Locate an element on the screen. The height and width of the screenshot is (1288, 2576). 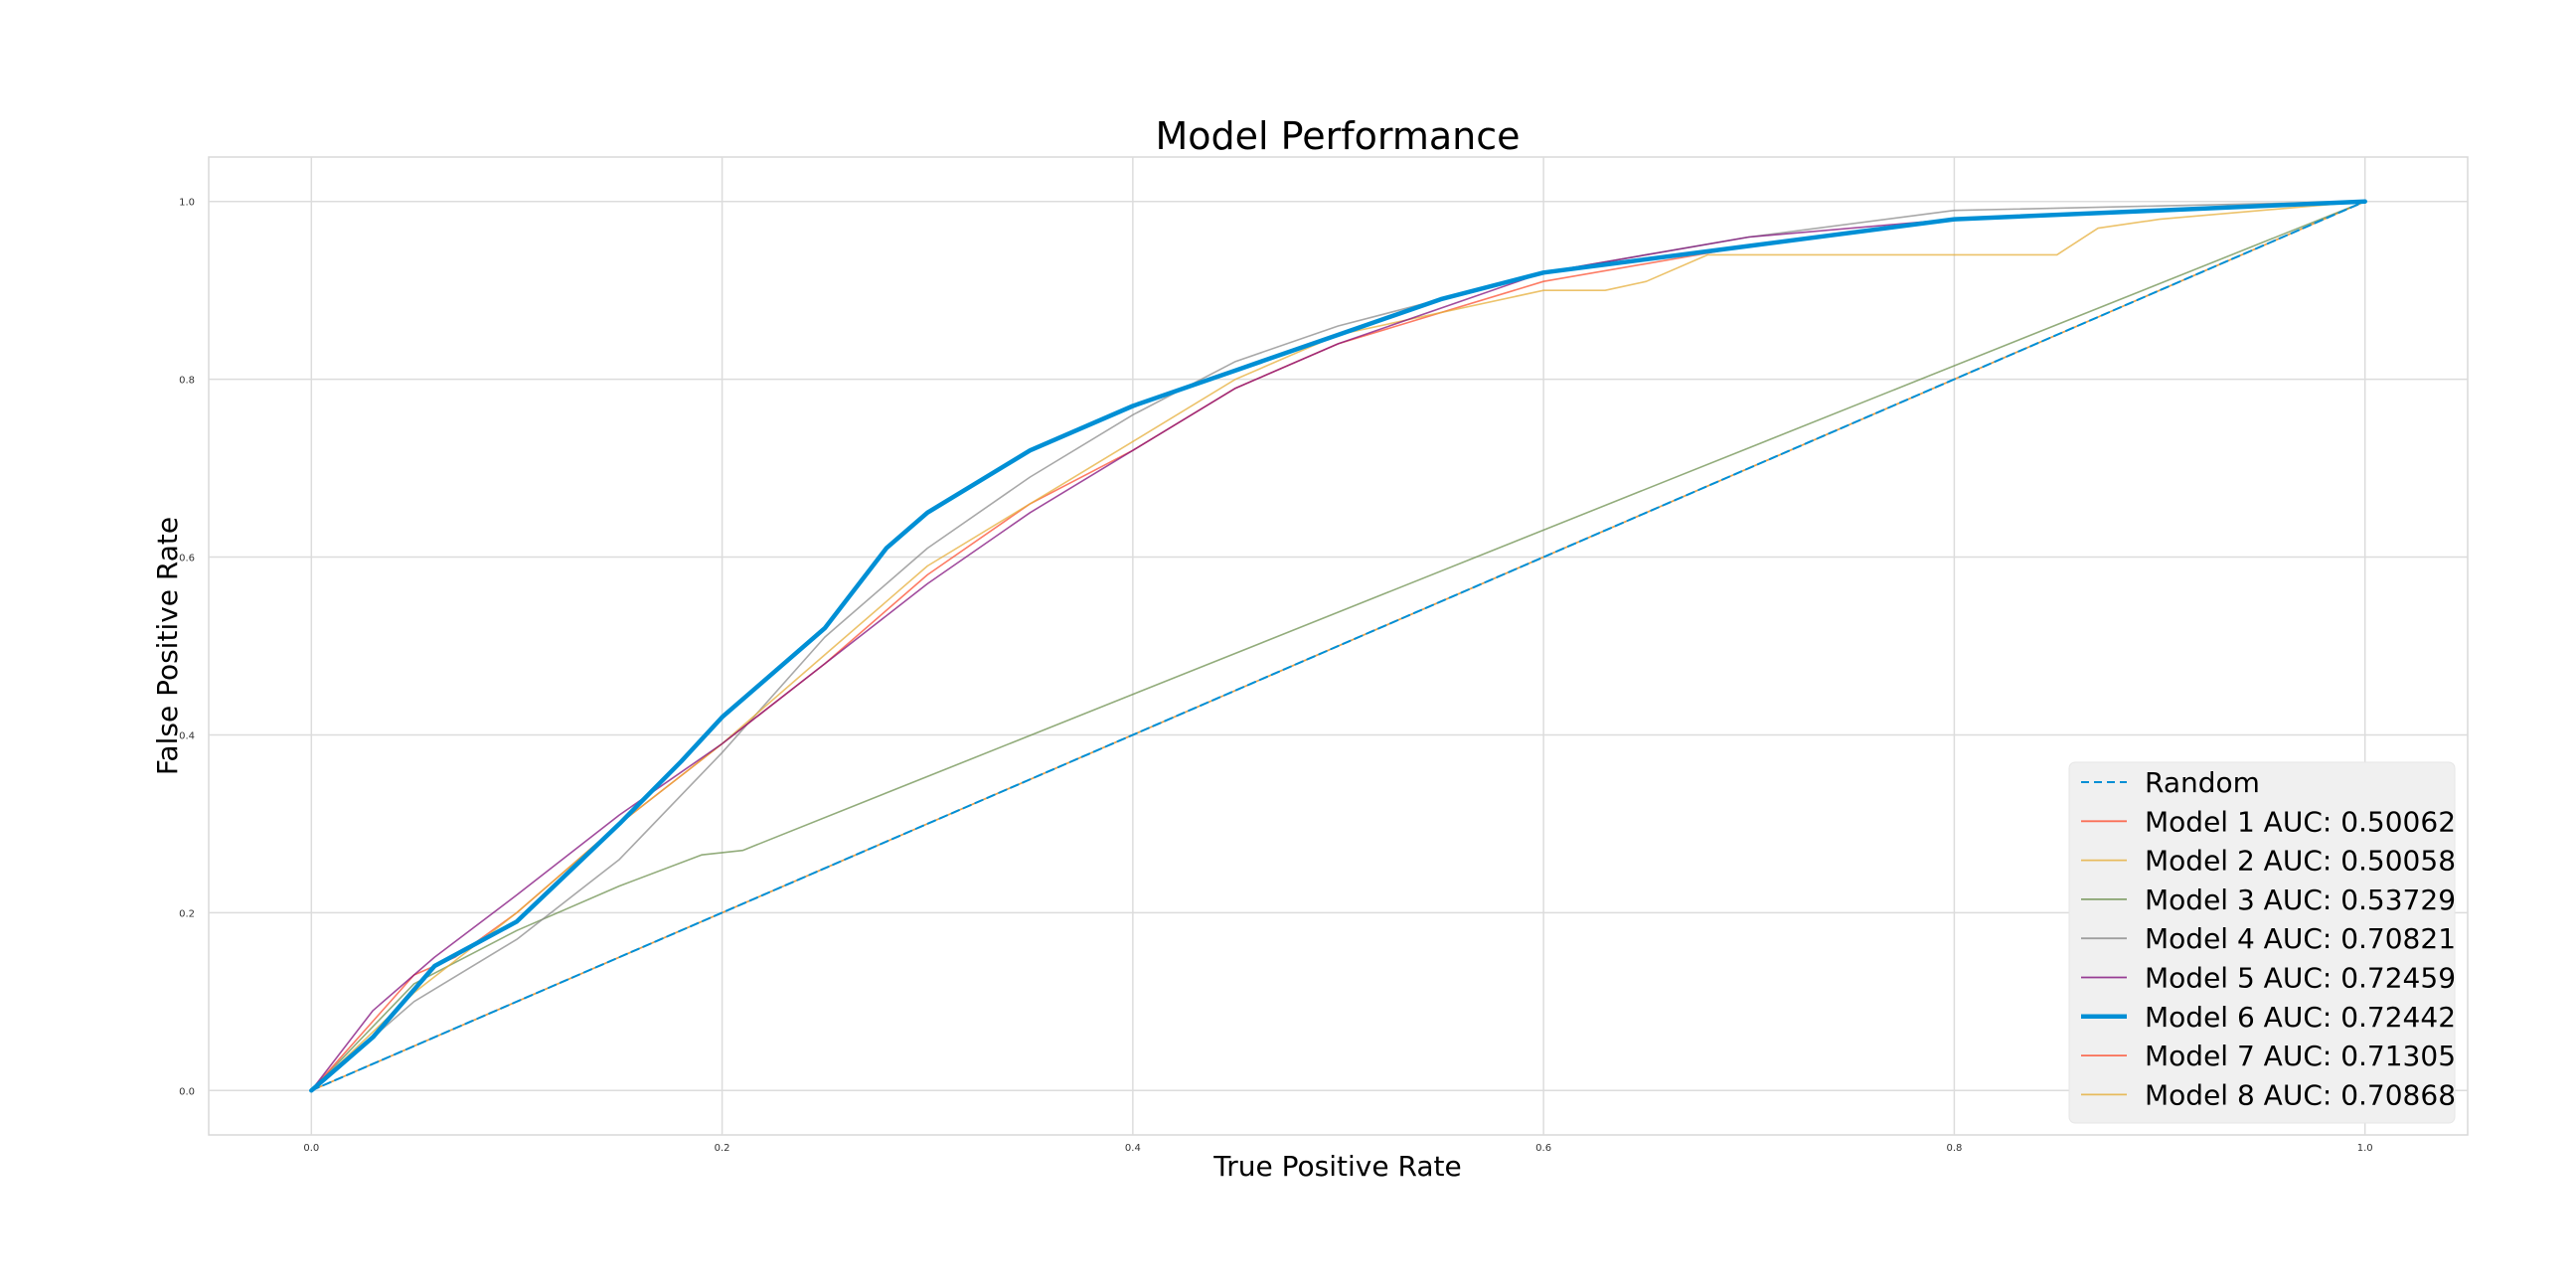
legend-label-1: Model 1 AUC: 0.50062 is located at coordinates (2300, 821).